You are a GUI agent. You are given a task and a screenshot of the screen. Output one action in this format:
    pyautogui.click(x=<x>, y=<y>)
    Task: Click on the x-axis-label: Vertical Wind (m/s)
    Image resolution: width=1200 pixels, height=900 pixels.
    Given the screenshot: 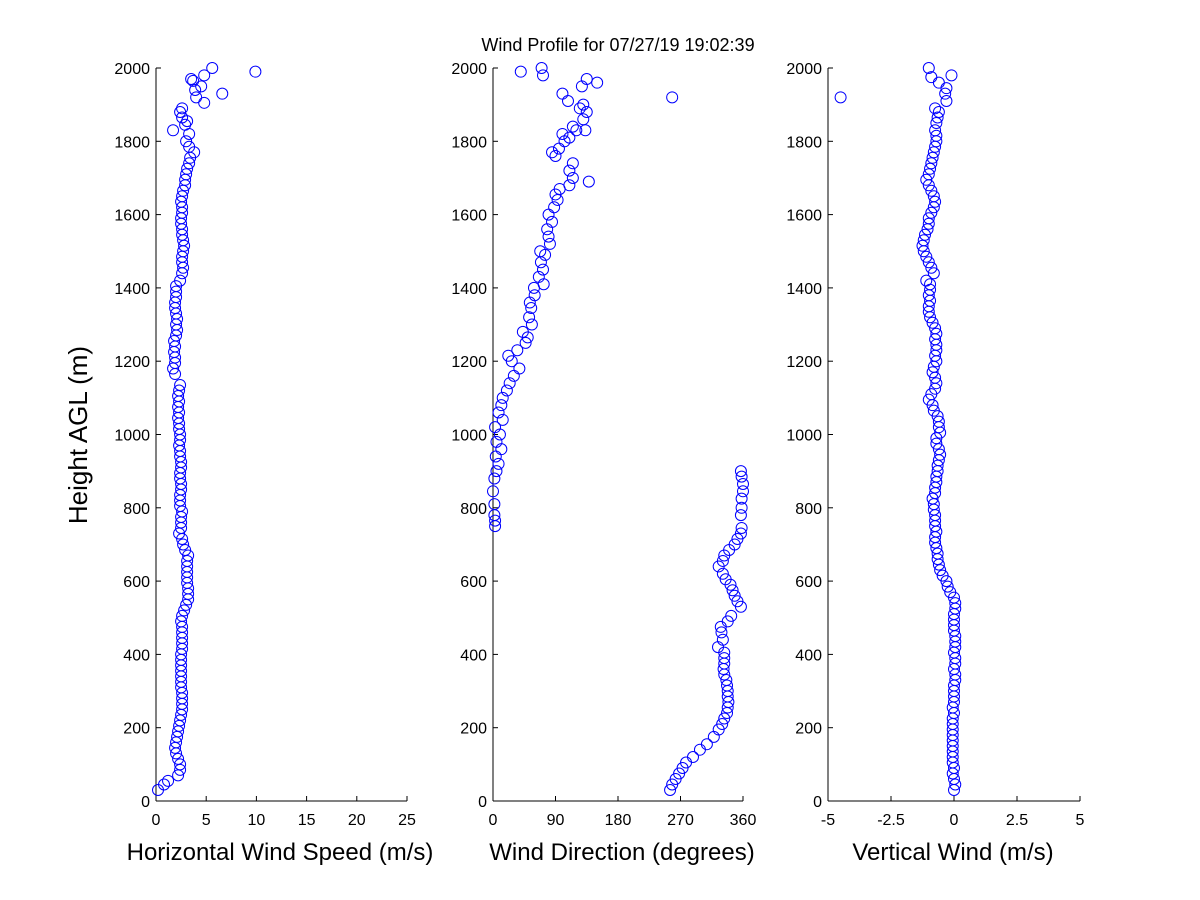 What is the action you would take?
    pyautogui.click(x=952, y=852)
    